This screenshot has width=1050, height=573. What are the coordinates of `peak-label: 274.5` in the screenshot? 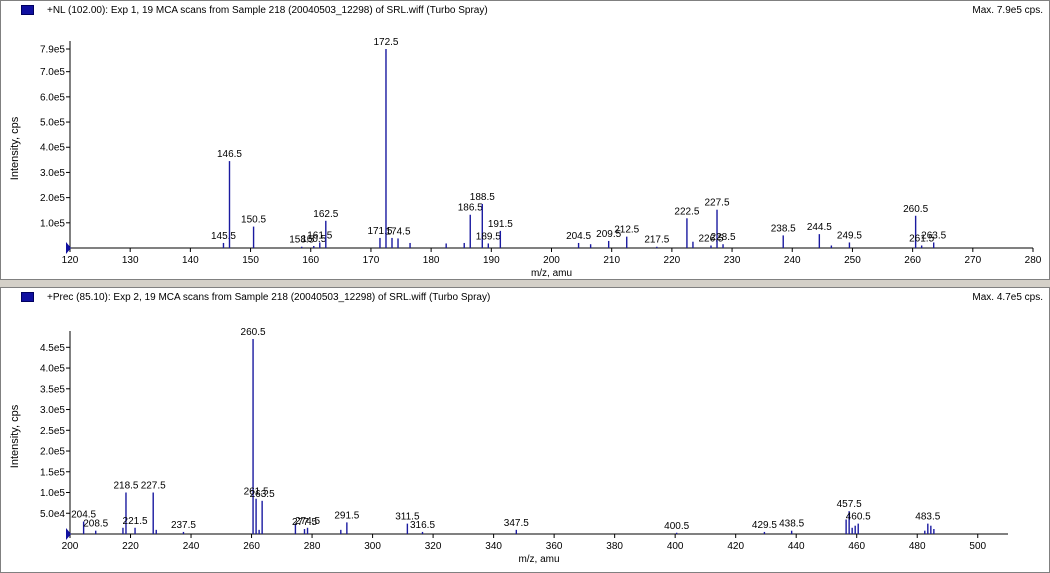 It's located at (307, 521).